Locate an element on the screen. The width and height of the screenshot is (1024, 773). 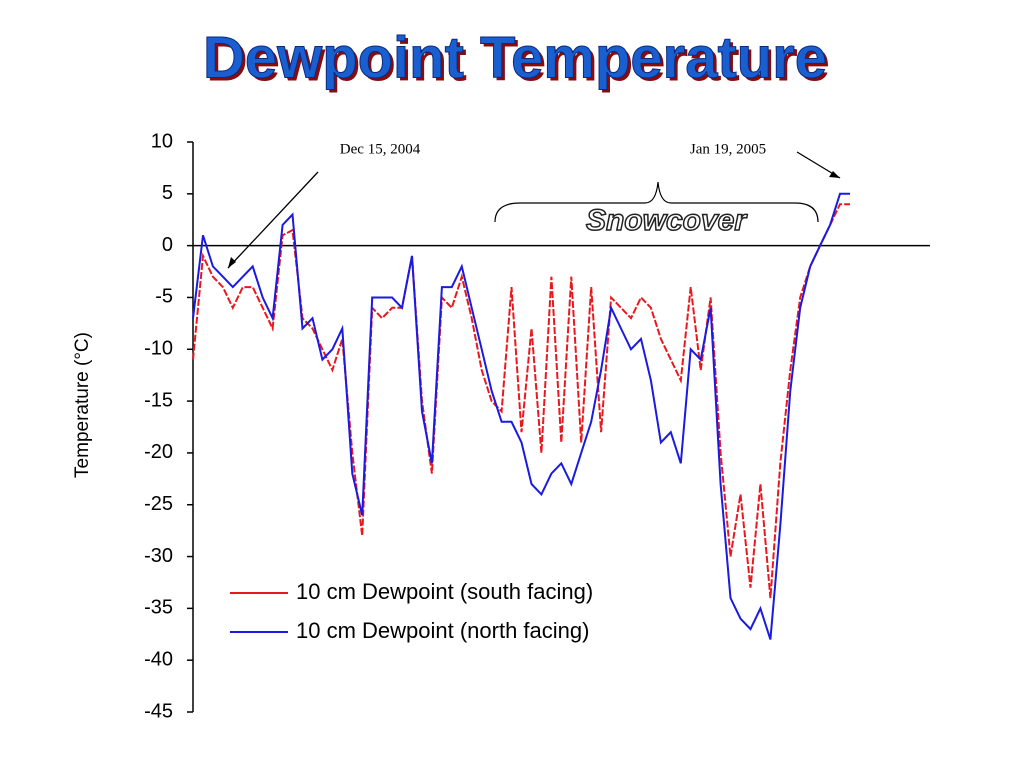
y-tick-label: 10 is located at coordinates (162, 141).